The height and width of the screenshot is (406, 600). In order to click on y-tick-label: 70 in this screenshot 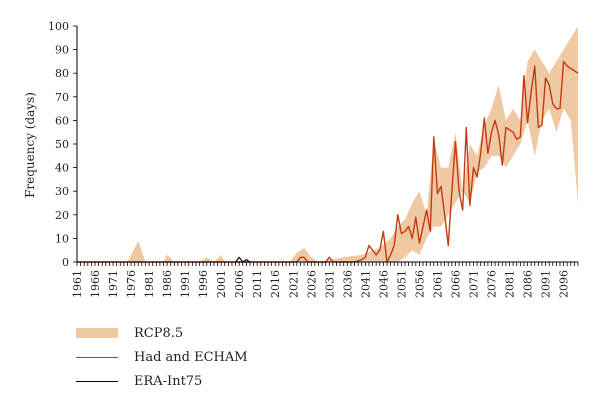, I will do `click(62, 97)`.